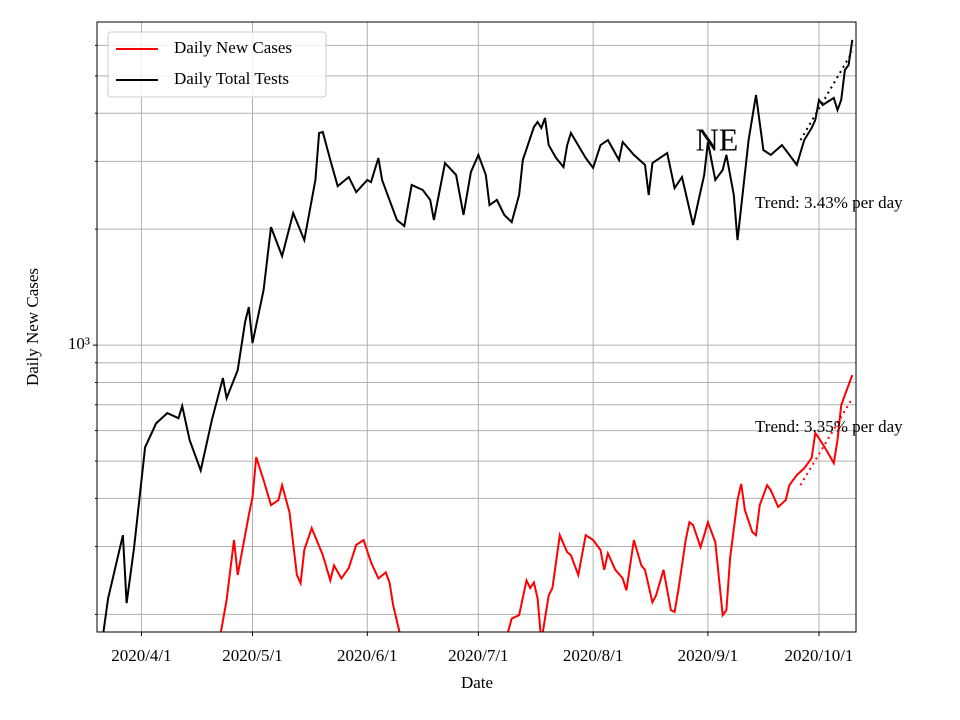 This screenshot has height=720, width=960. I want to click on legend-frame, so click(217, 64).